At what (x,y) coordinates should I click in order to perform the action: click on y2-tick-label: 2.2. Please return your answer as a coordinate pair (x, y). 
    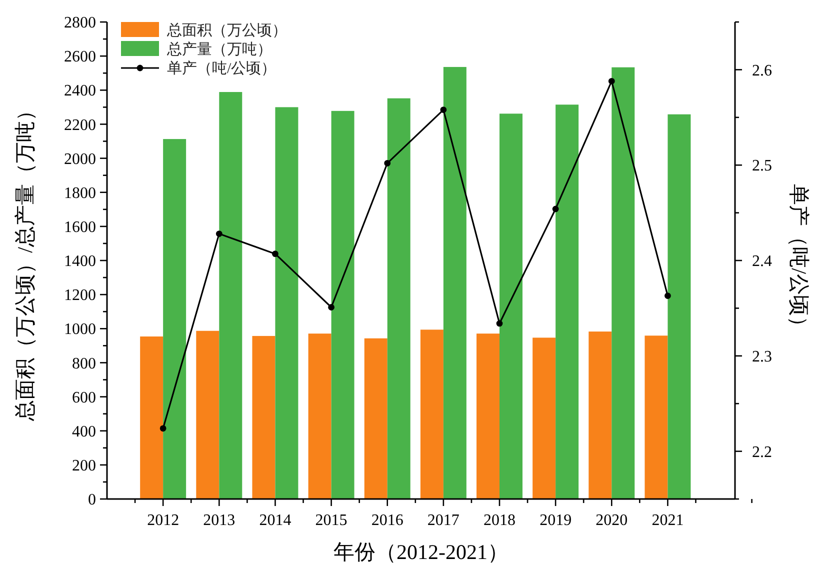
    Looking at the image, I should click on (762, 452).